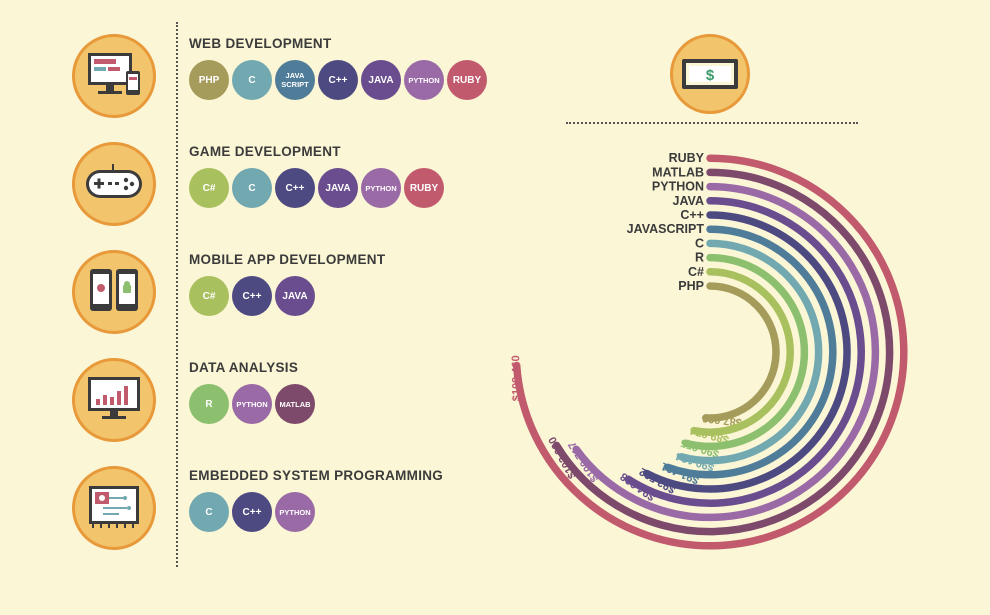 The height and width of the screenshot is (615, 990). I want to click on language-bubbles: C# C C++ JAVA PYTHON RUBY, so click(316, 188).